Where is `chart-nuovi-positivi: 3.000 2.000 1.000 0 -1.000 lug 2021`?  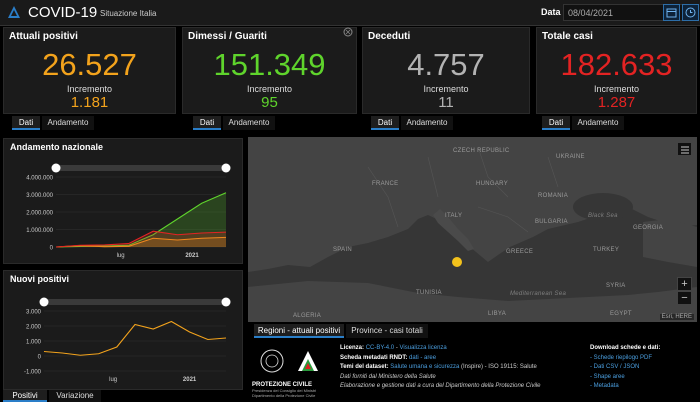 chart-nuovi-positivi: 3.000 2.000 1.000 0 -1.000 lug 2021 is located at coordinates (123, 336).